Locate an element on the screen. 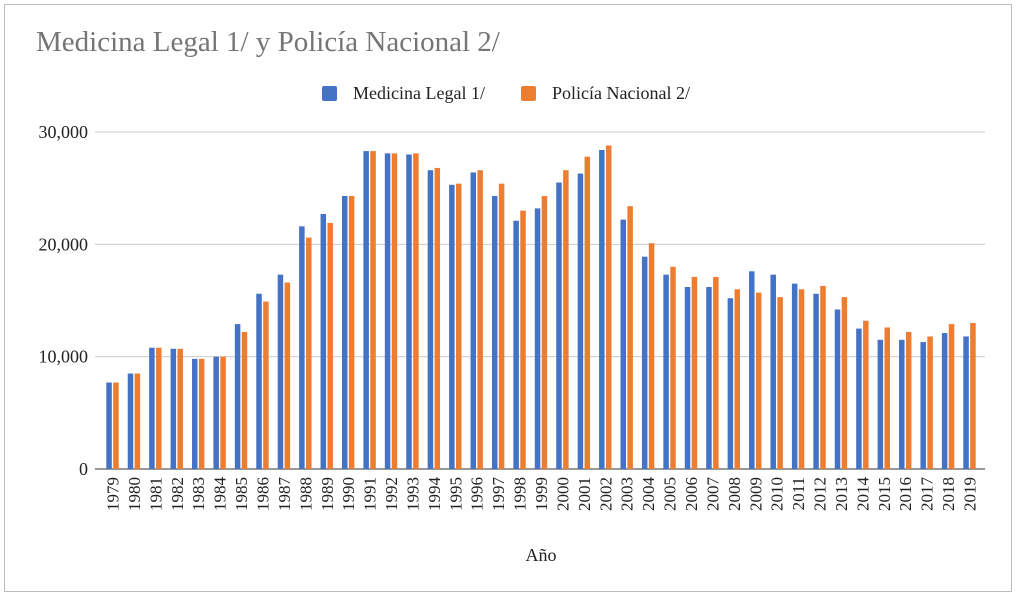 The image size is (1016, 596). x-tick-label: 2017 is located at coordinates (927, 494).